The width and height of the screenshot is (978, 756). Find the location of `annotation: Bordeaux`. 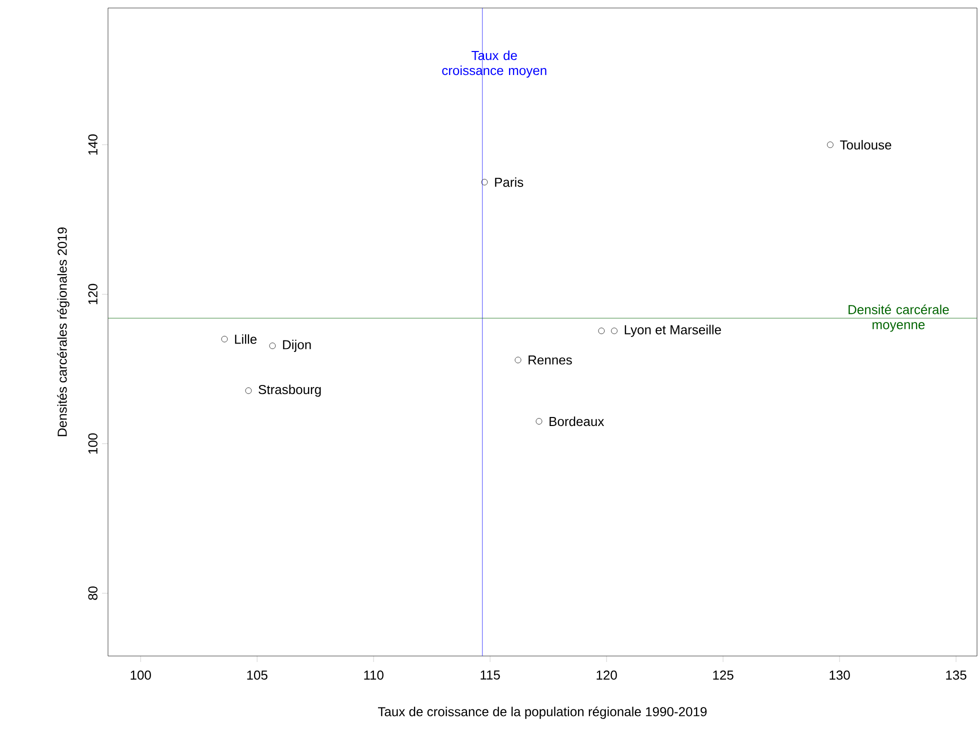

annotation: Bordeaux is located at coordinates (577, 421).